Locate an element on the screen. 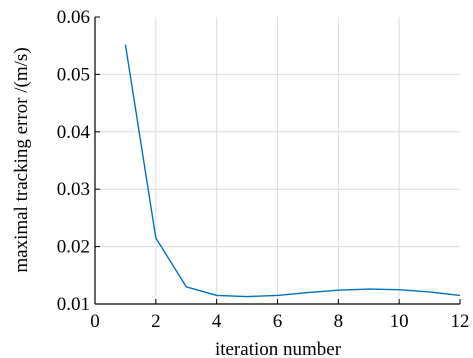  x-tick-label: 2 is located at coordinates (156, 321).